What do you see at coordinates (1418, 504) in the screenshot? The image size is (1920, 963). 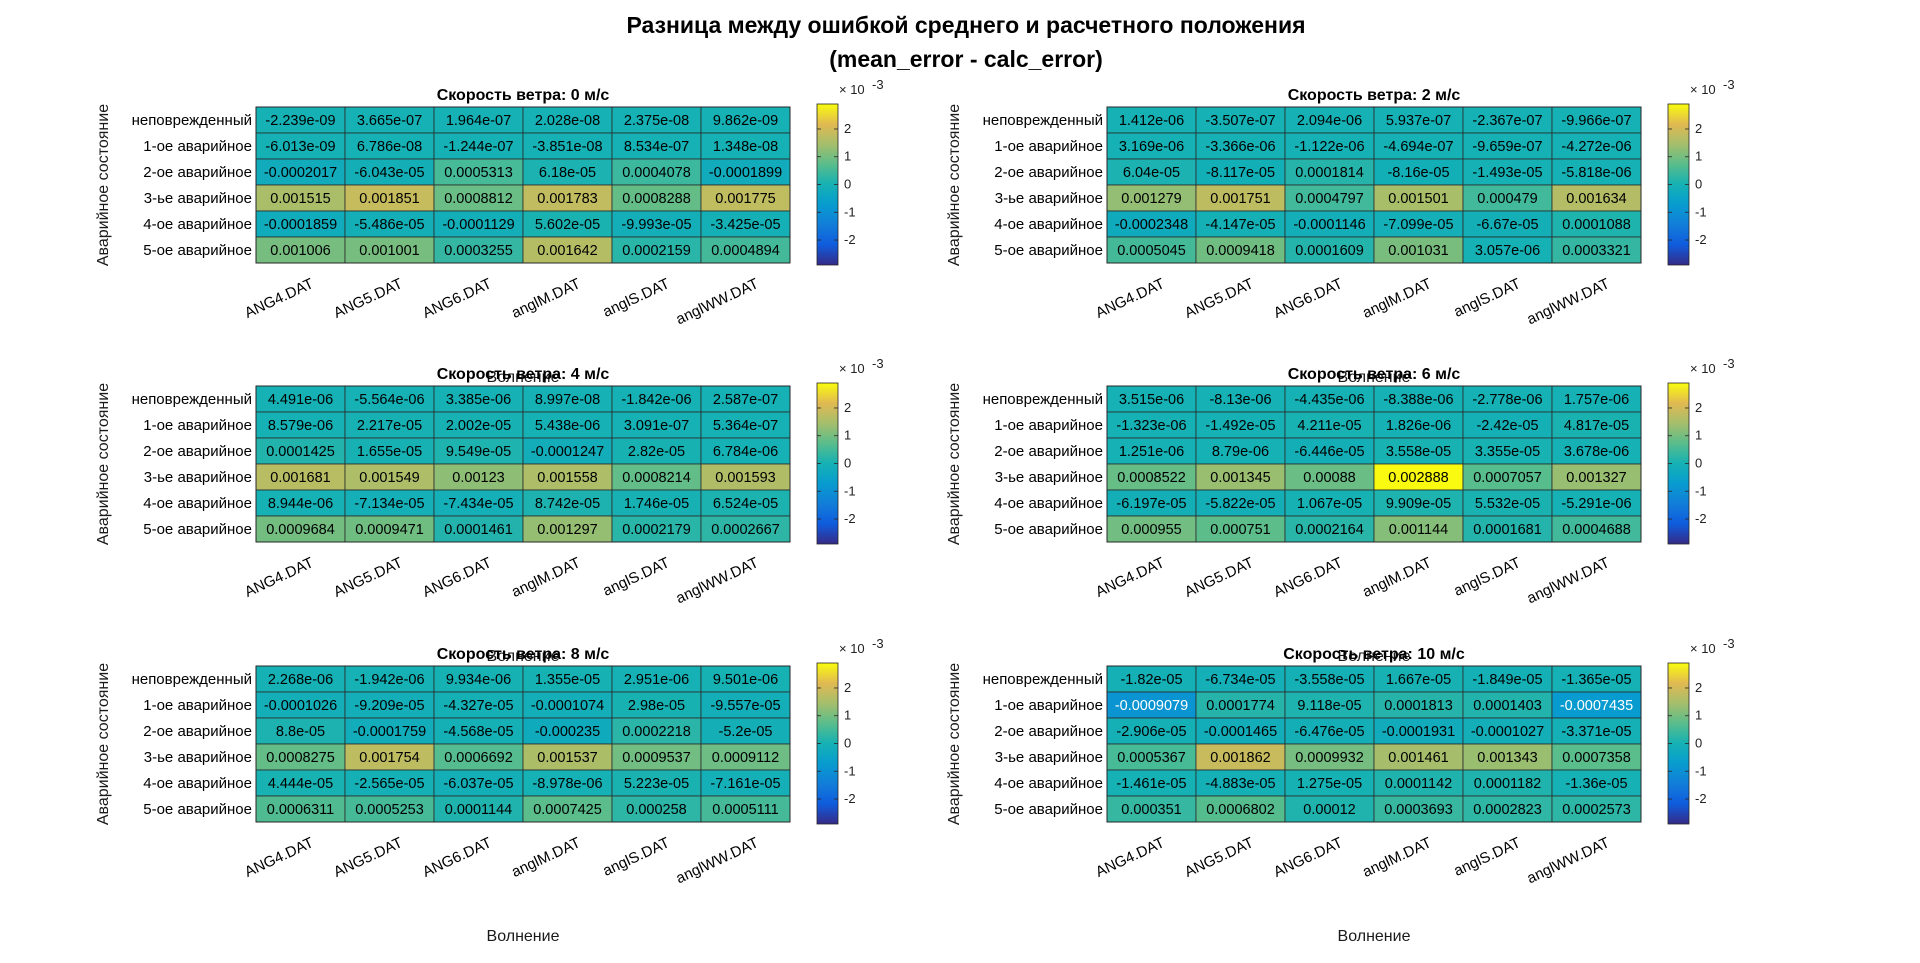 I see `cell-label: 9.909e-05` at bounding box center [1418, 504].